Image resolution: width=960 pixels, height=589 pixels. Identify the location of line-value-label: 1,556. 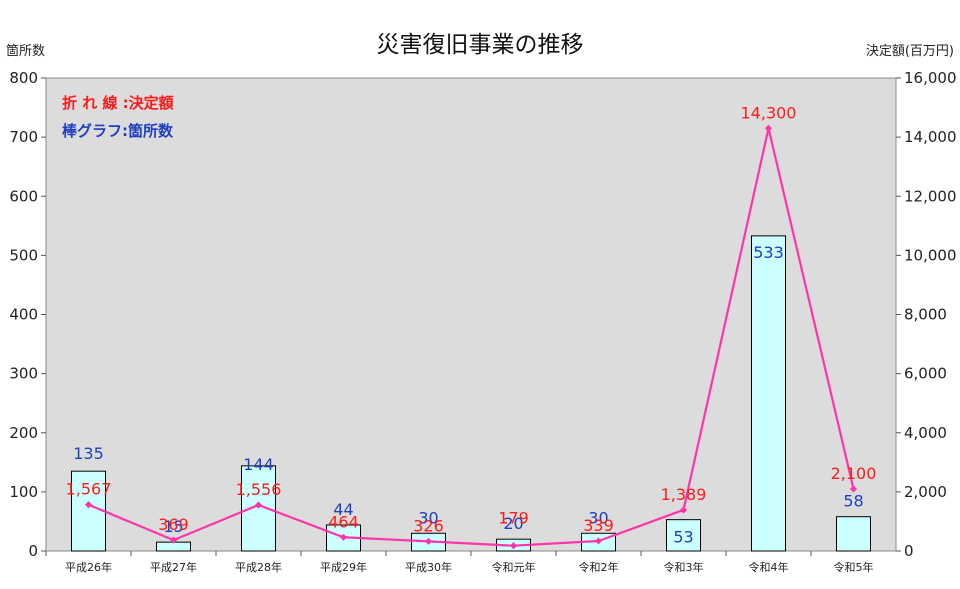
(259, 489).